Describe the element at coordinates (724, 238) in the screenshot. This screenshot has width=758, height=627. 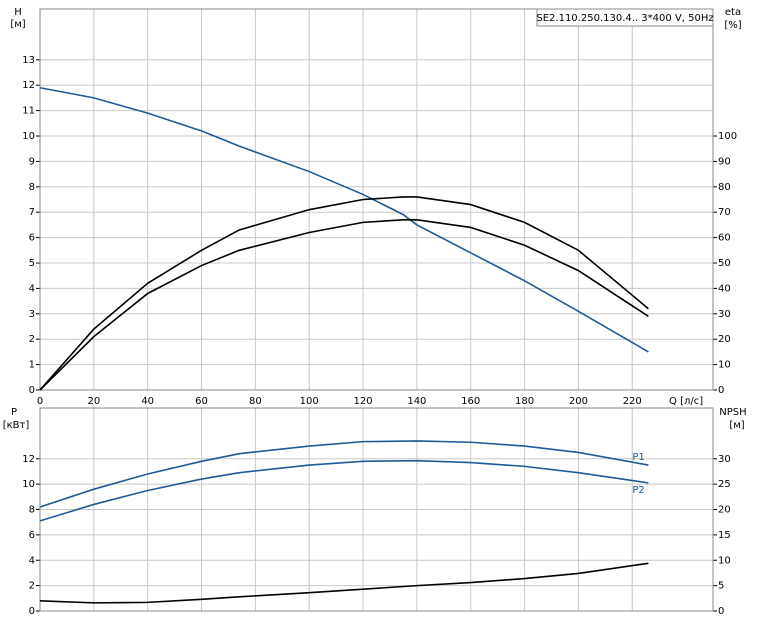
I see `y2-tick-label: 60` at that location.